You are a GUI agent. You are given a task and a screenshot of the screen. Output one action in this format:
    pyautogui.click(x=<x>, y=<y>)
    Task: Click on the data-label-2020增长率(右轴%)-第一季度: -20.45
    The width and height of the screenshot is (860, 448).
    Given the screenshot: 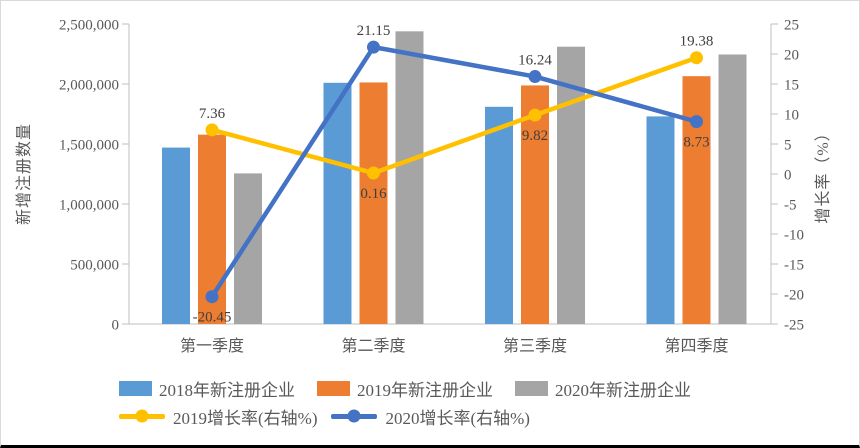 What is the action you would take?
    pyautogui.click(x=212, y=318)
    